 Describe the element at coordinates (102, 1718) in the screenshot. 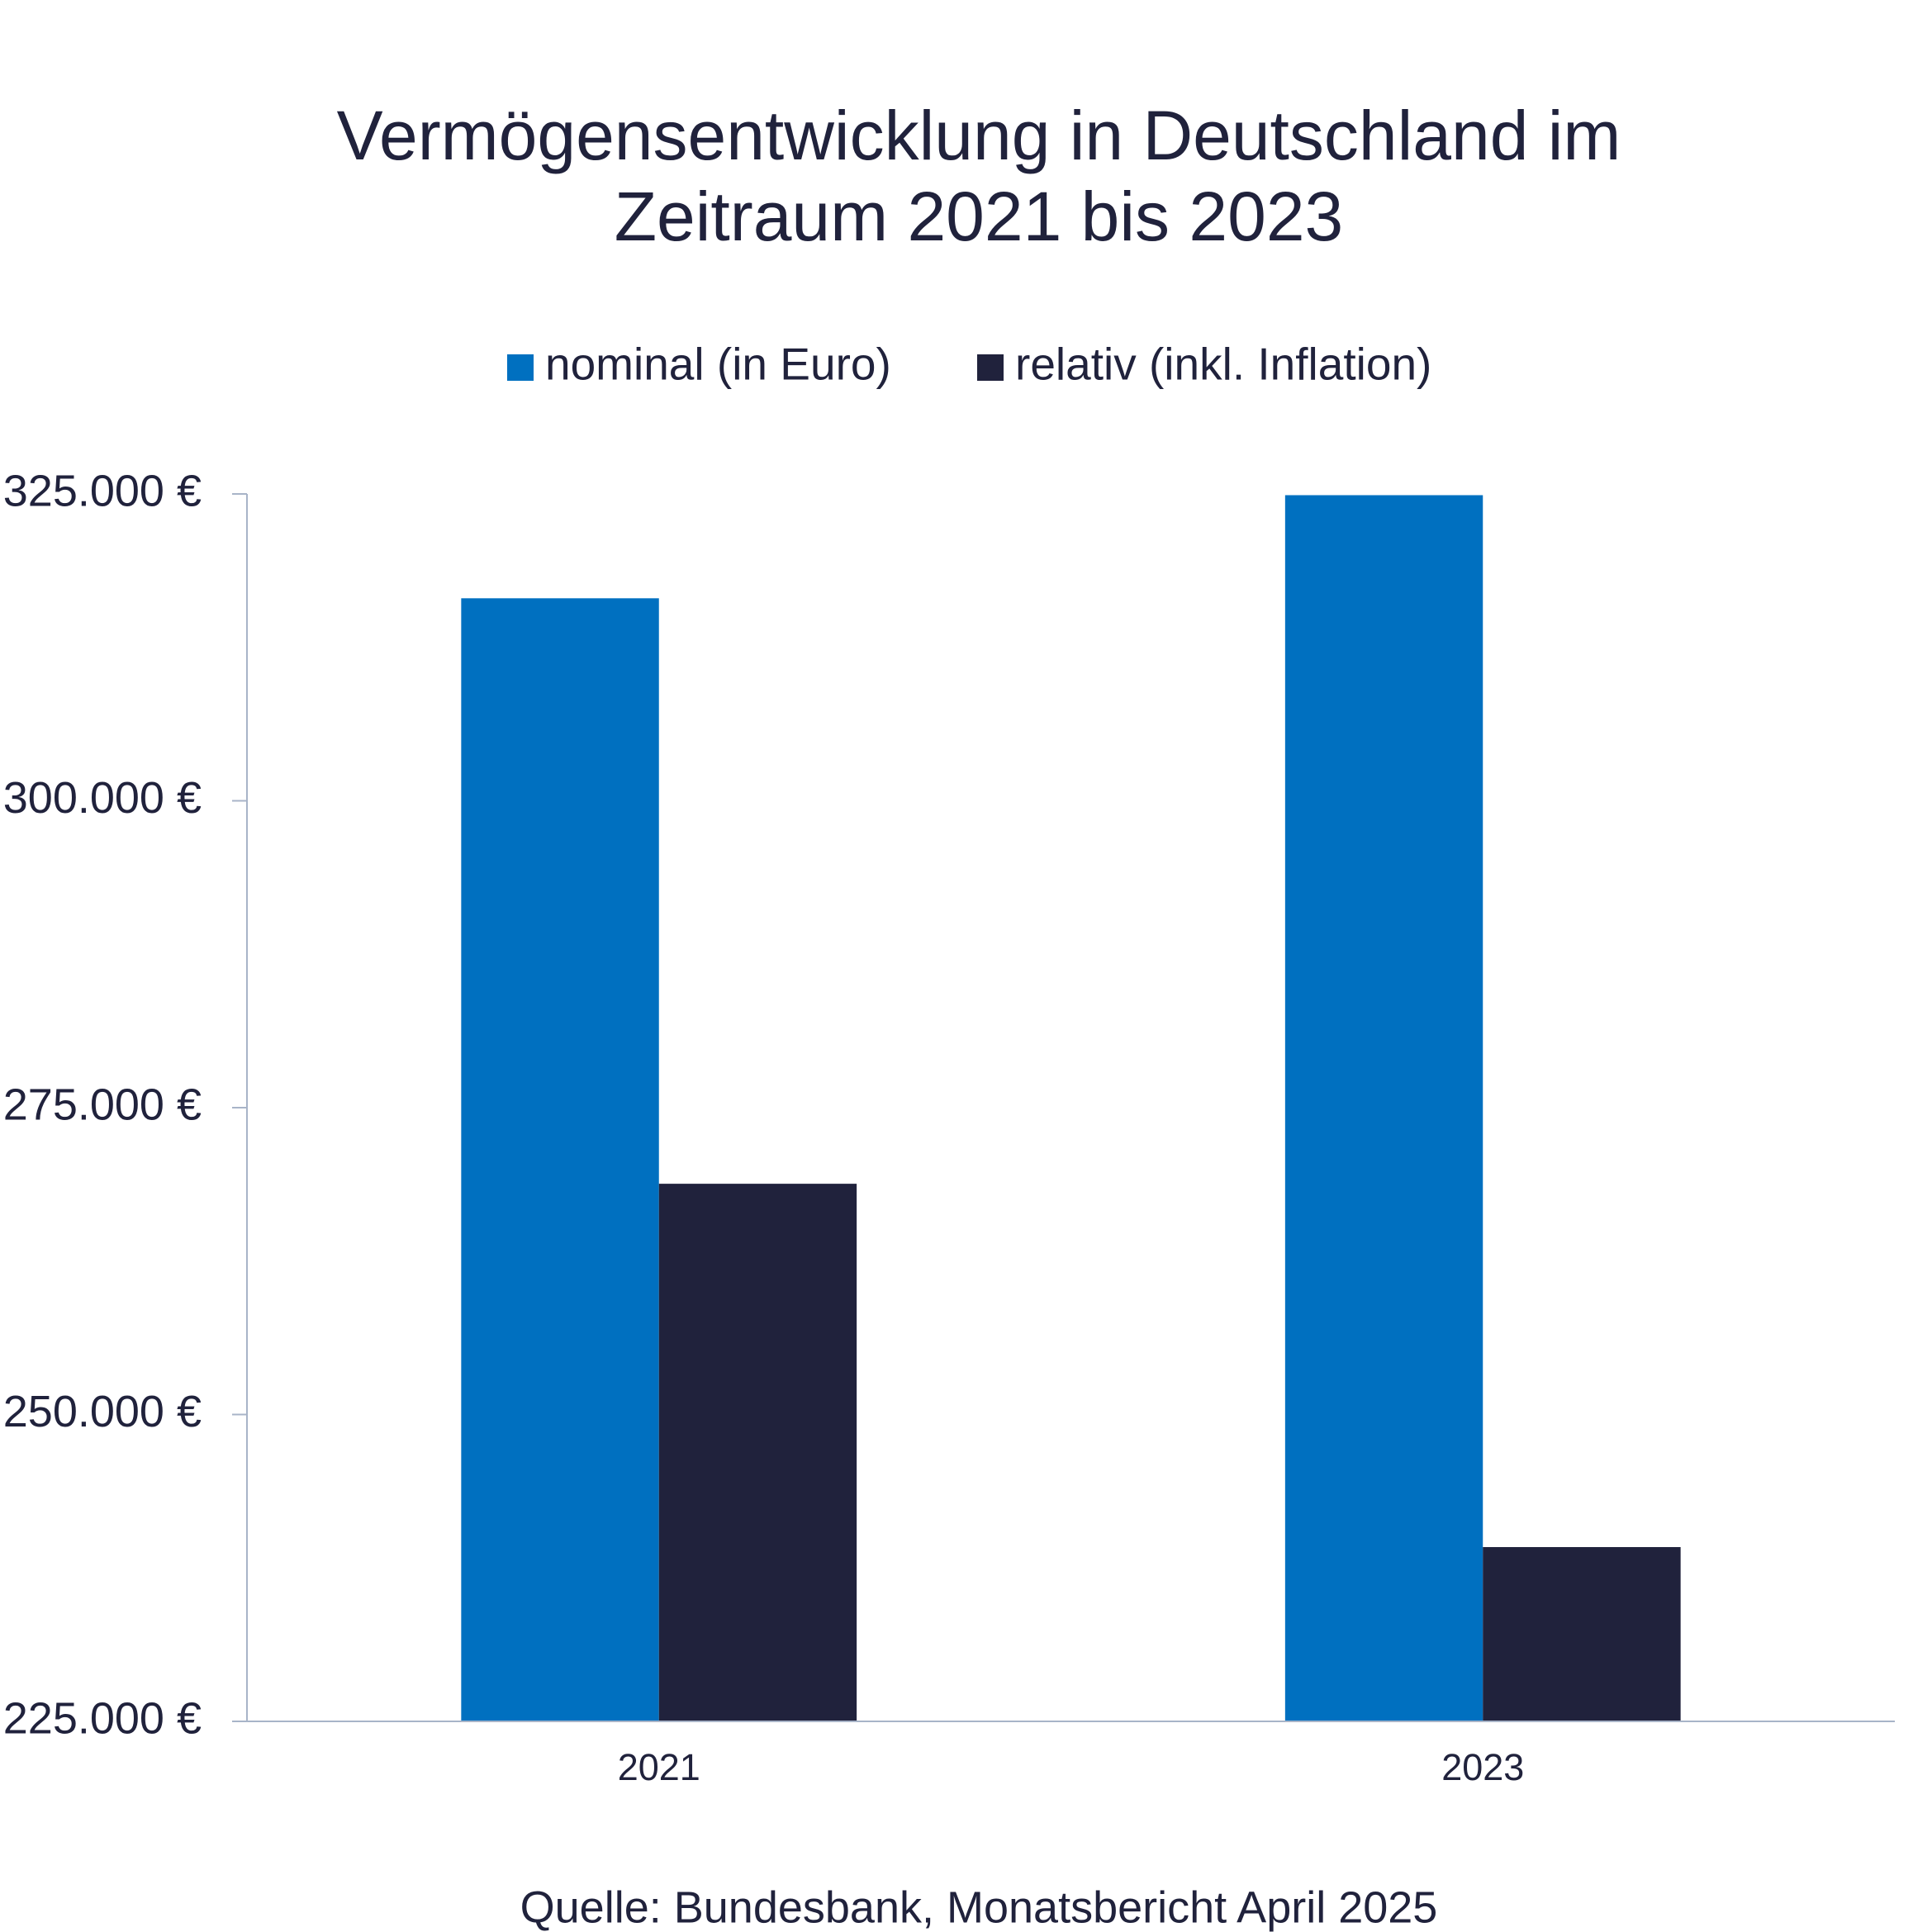

I see `y-tick-label: 225.000 €` at that location.